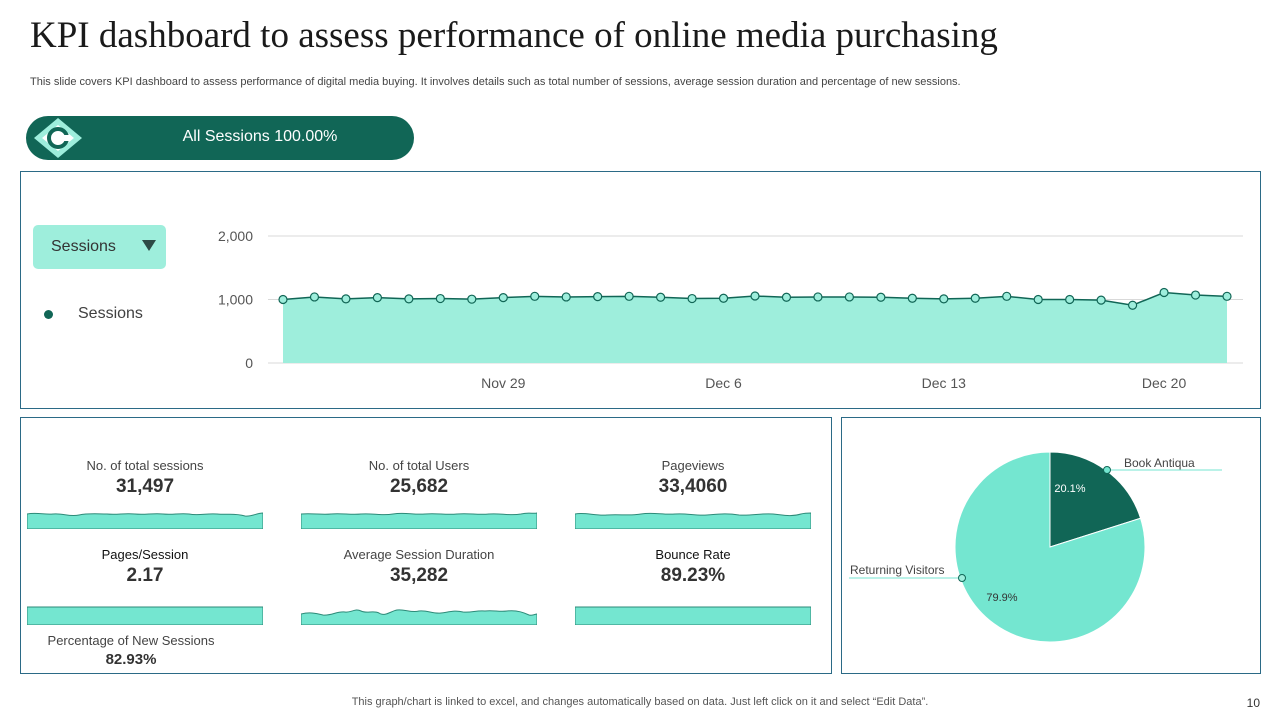 The width and height of the screenshot is (1280, 720). Describe the element at coordinates (235, 236) in the screenshot. I see `y-tick-label: 2,000` at that location.